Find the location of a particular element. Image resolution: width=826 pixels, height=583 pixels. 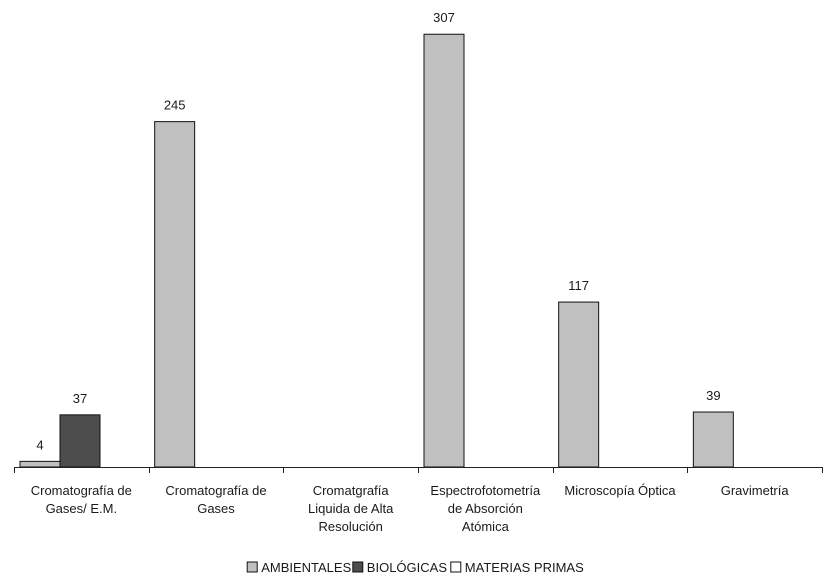

data-label: 117 is located at coordinates (578, 285).